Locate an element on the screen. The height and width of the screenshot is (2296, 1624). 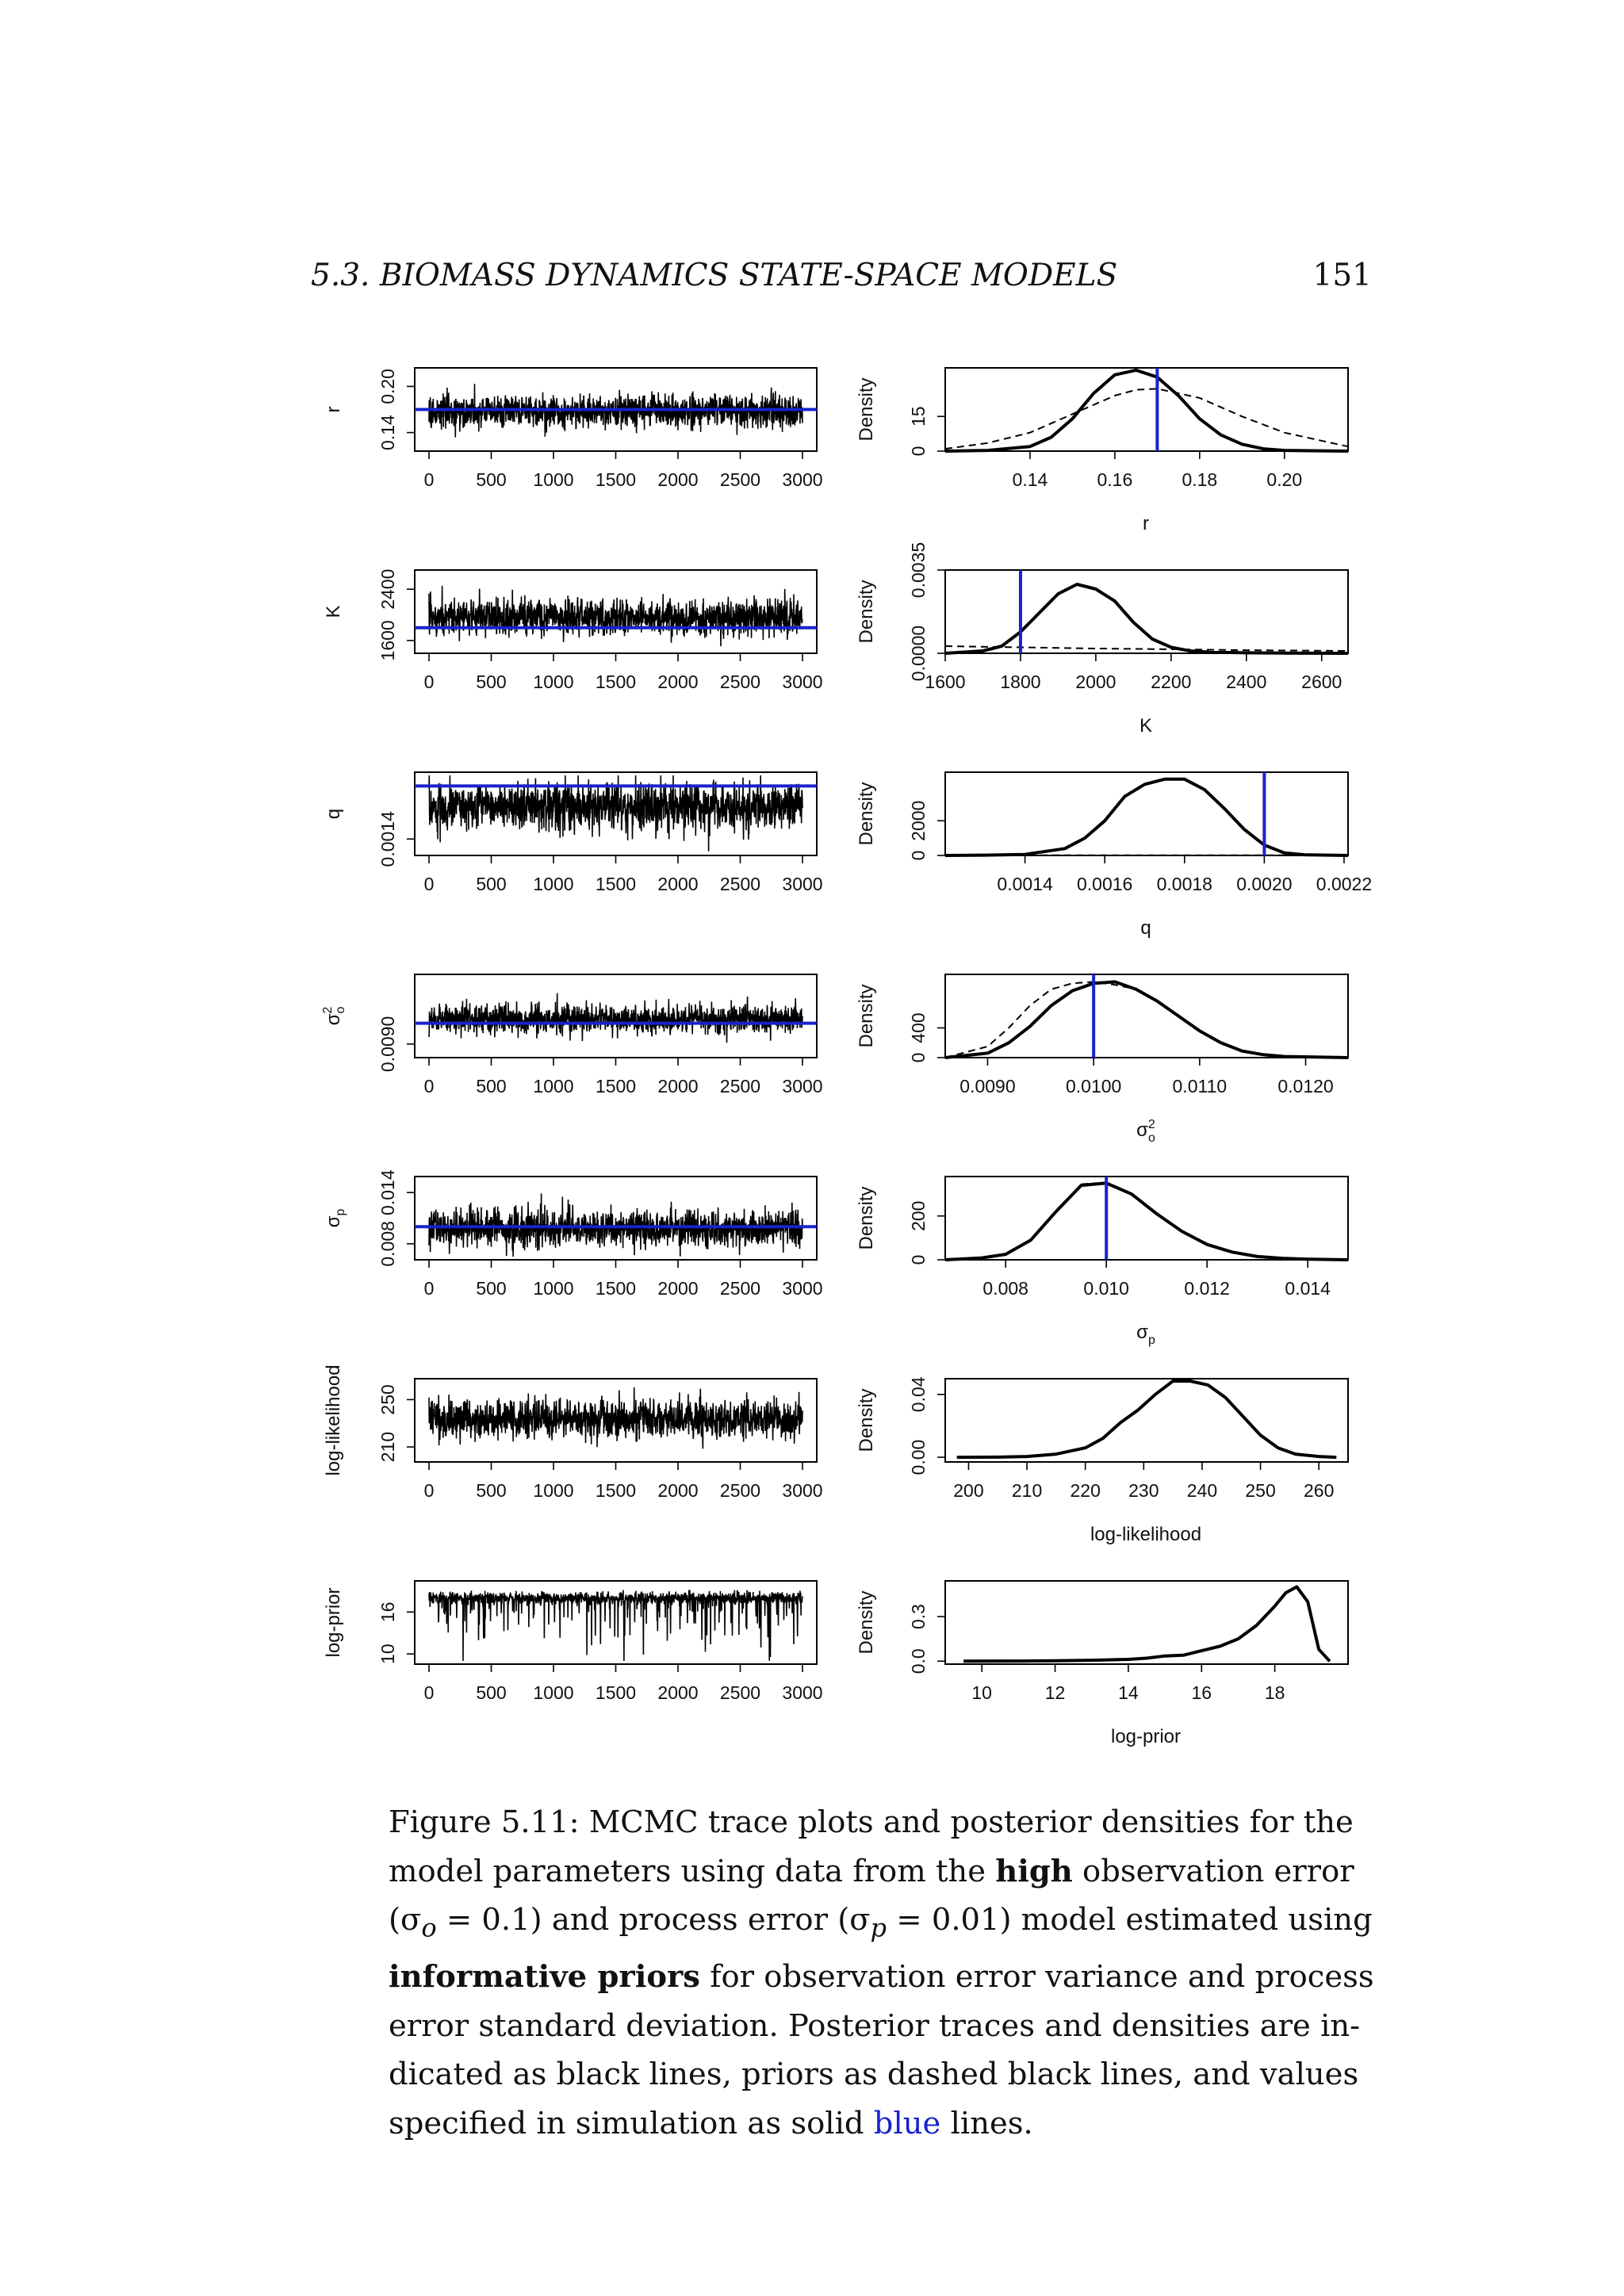
y-tick-label: 1600 is located at coordinates (387, 640).